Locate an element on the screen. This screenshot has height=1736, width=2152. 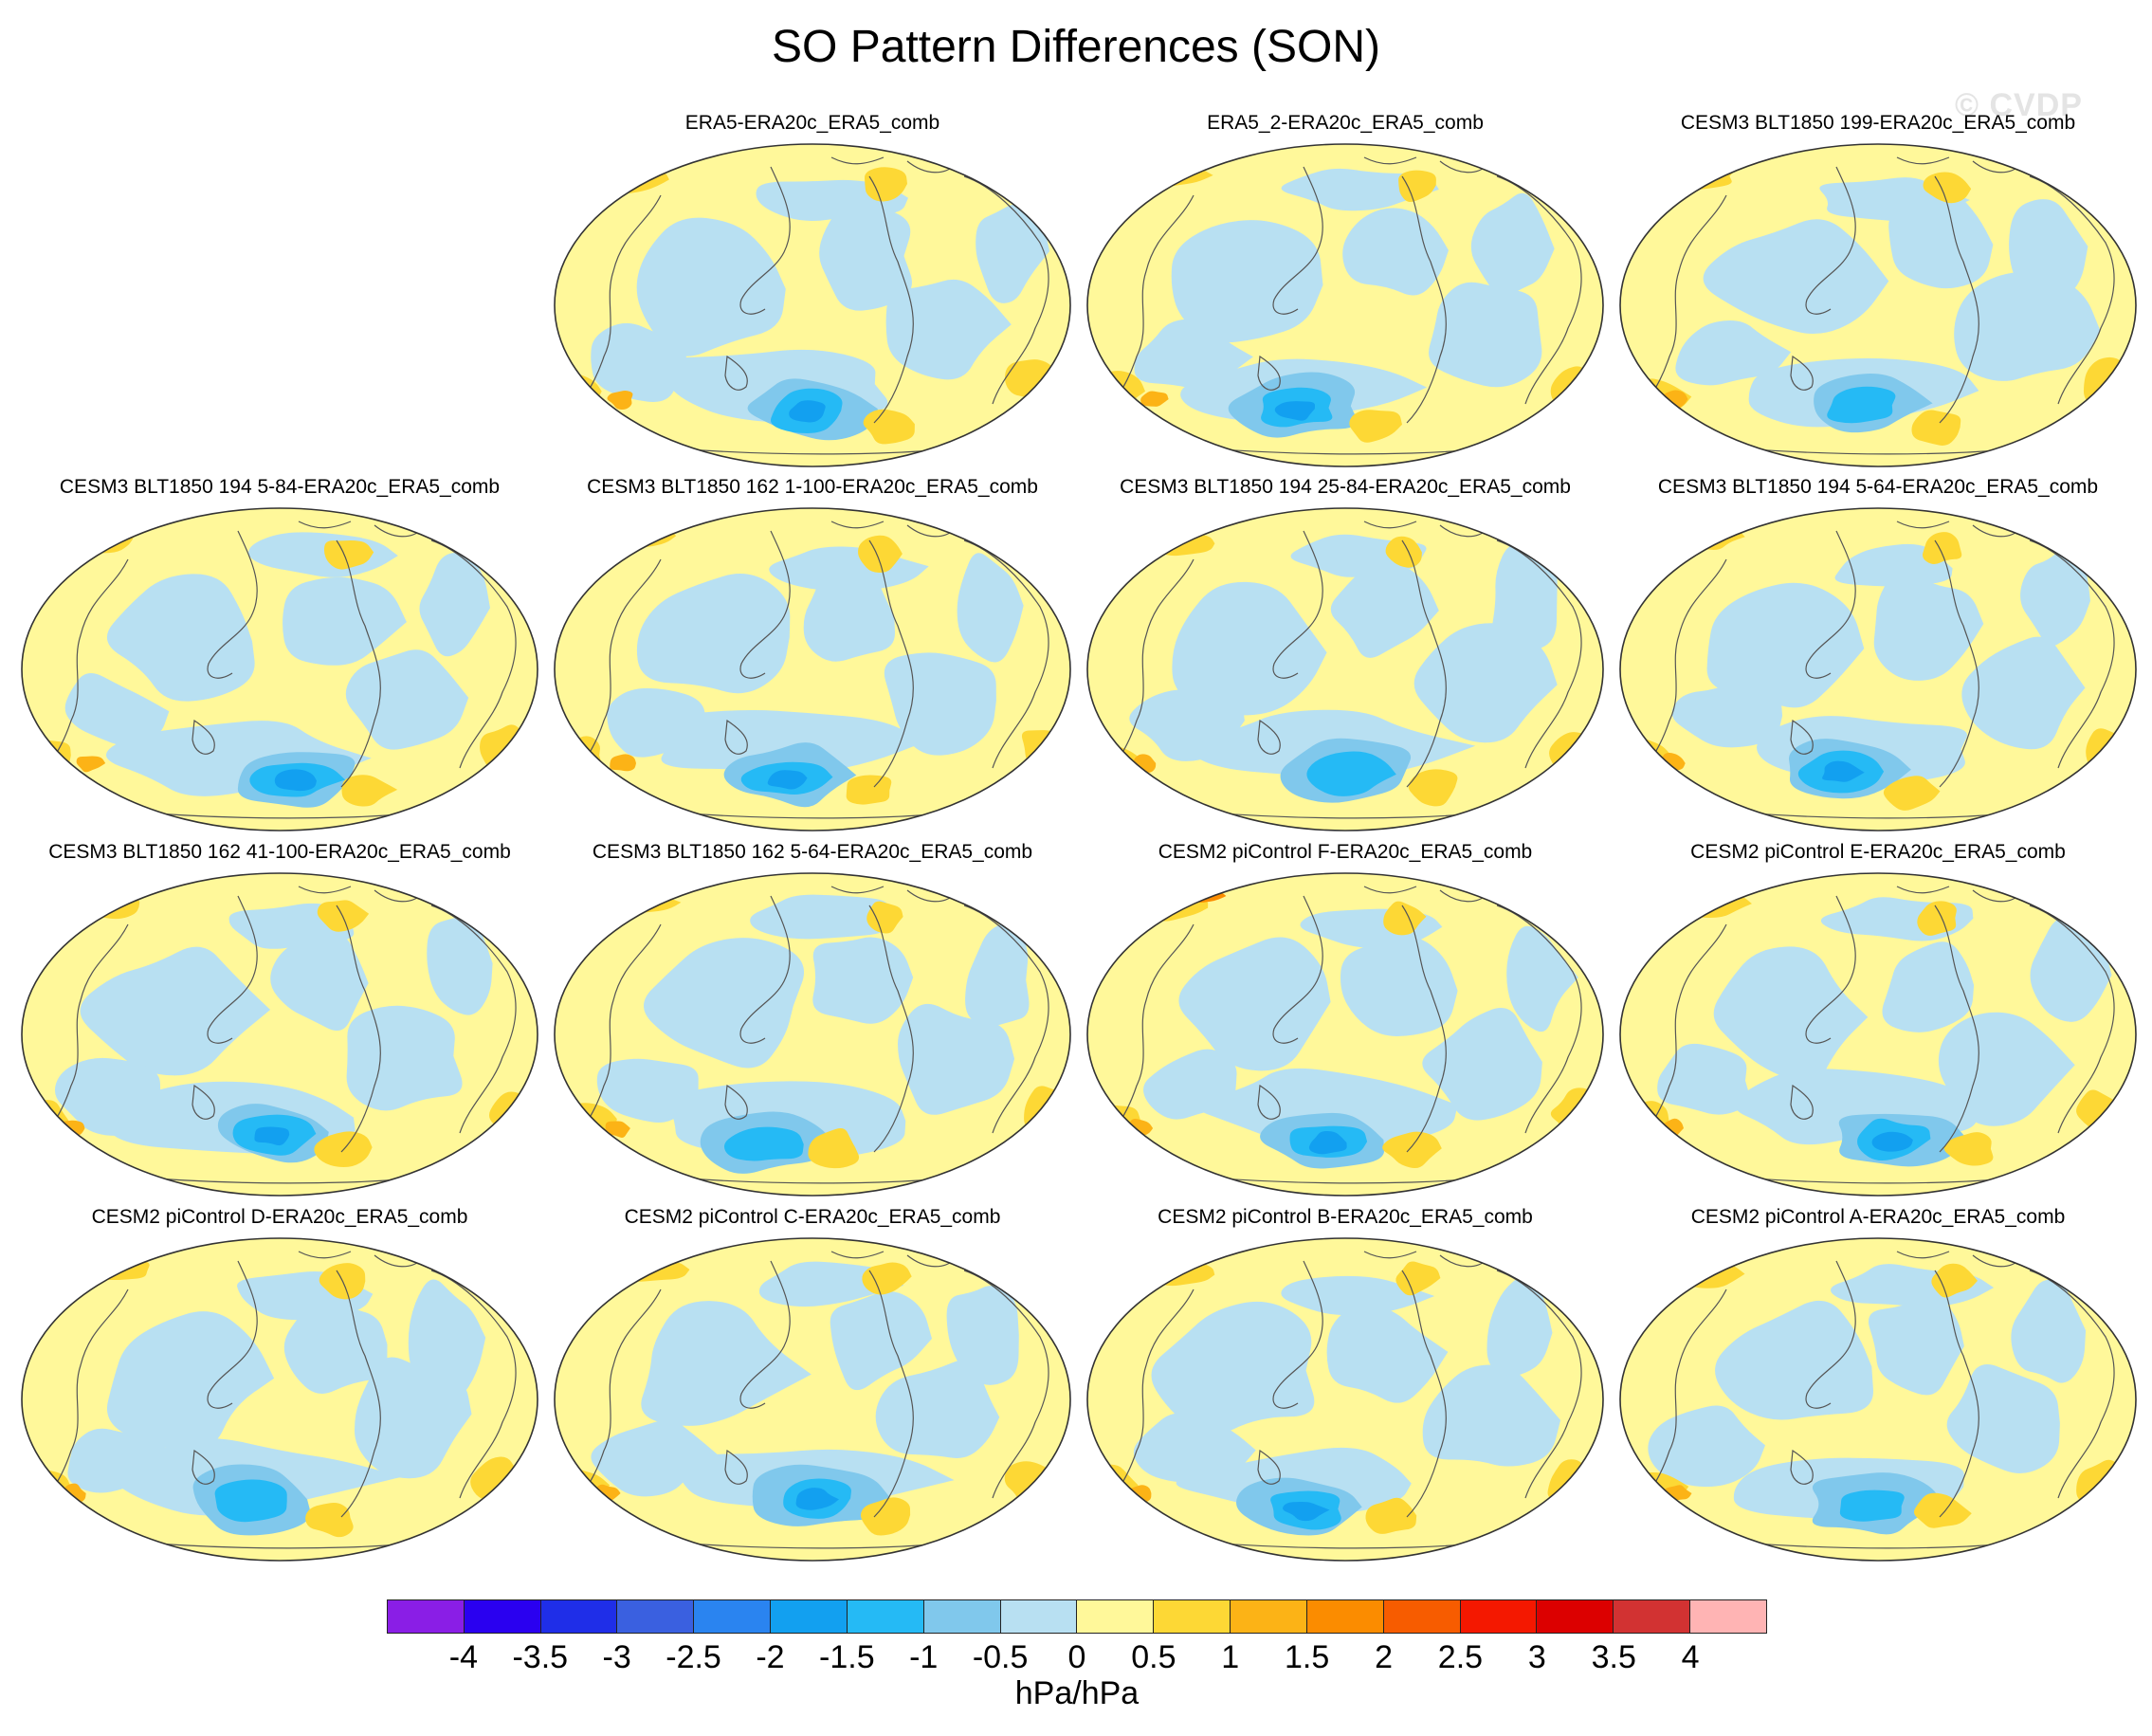
panel-title: ERA5_2-ERA20c_ERA5_comb is located at coordinates (1346, 123).